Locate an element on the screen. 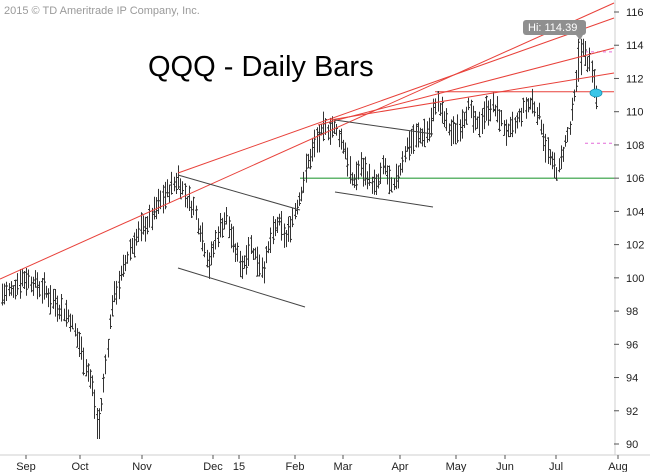 The height and width of the screenshot is (472, 650). x-tick-label: Aug is located at coordinates (618, 466).